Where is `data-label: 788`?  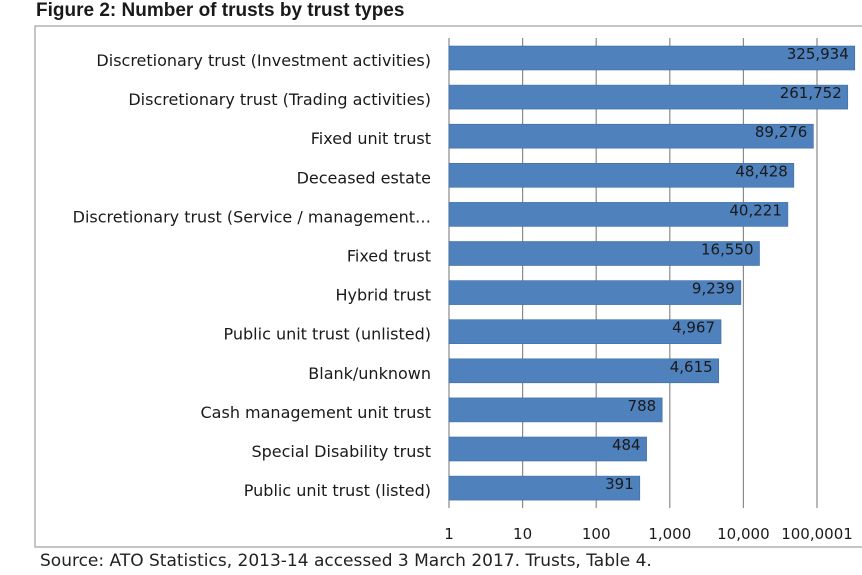
data-label: 788 is located at coordinates (642, 406).